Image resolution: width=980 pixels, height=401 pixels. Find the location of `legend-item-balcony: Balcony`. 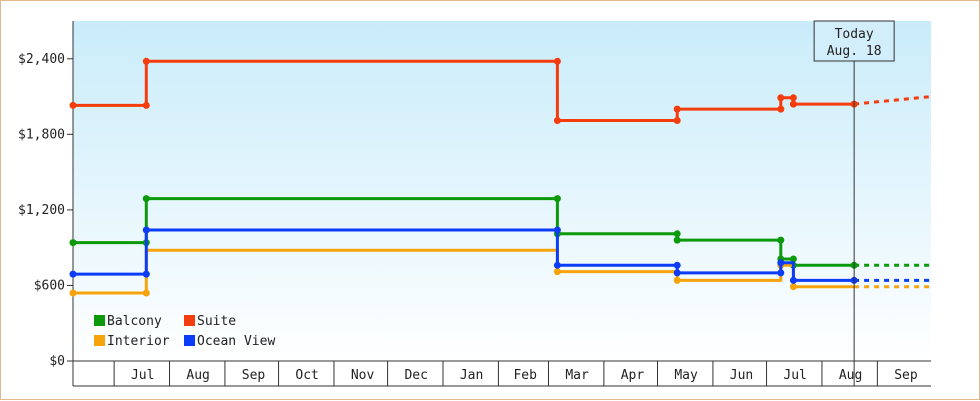

legend-item-balcony: Balcony is located at coordinates (128, 321).